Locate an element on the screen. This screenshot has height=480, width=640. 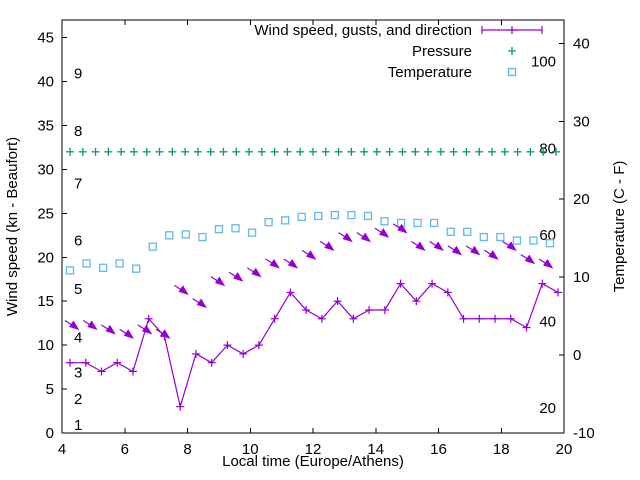
x-tick-label: 6 is located at coordinates (125, 449).